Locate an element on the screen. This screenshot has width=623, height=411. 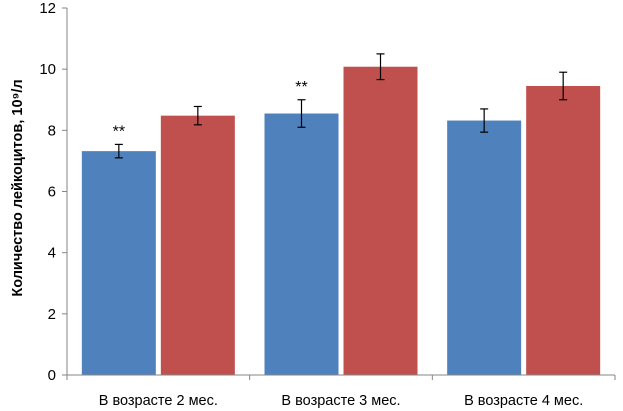
y-tick-label: 8 is located at coordinates (52, 130).